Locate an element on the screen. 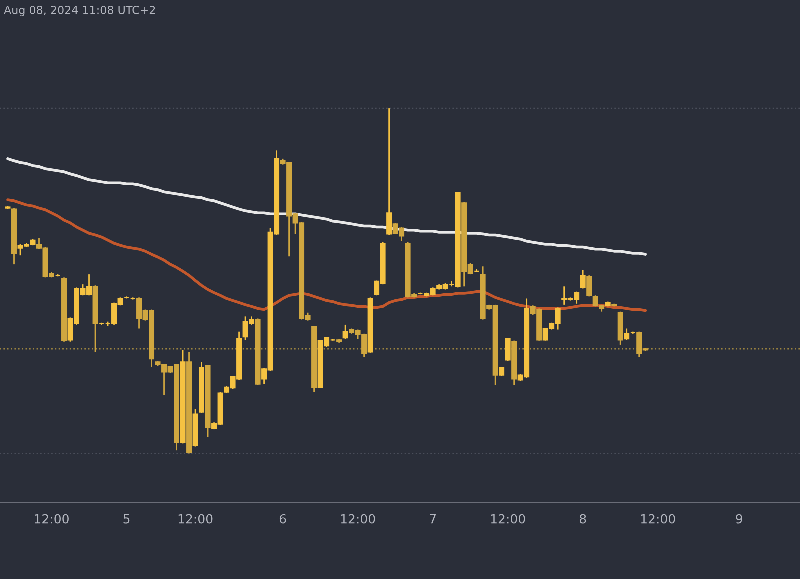  x-tick-label: 7 is located at coordinates (433, 519).